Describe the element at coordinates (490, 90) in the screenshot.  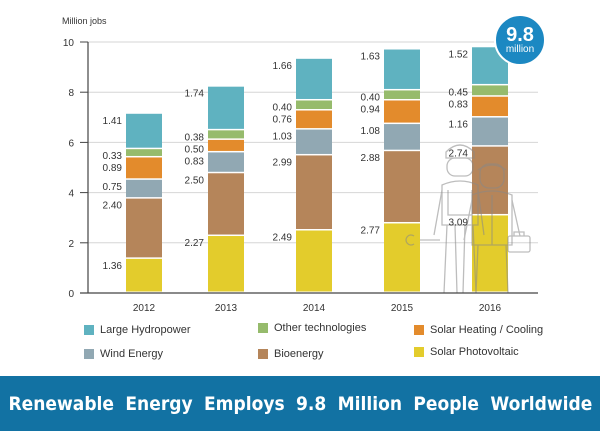
I see `bar-segment-other-technologies-2016` at that location.